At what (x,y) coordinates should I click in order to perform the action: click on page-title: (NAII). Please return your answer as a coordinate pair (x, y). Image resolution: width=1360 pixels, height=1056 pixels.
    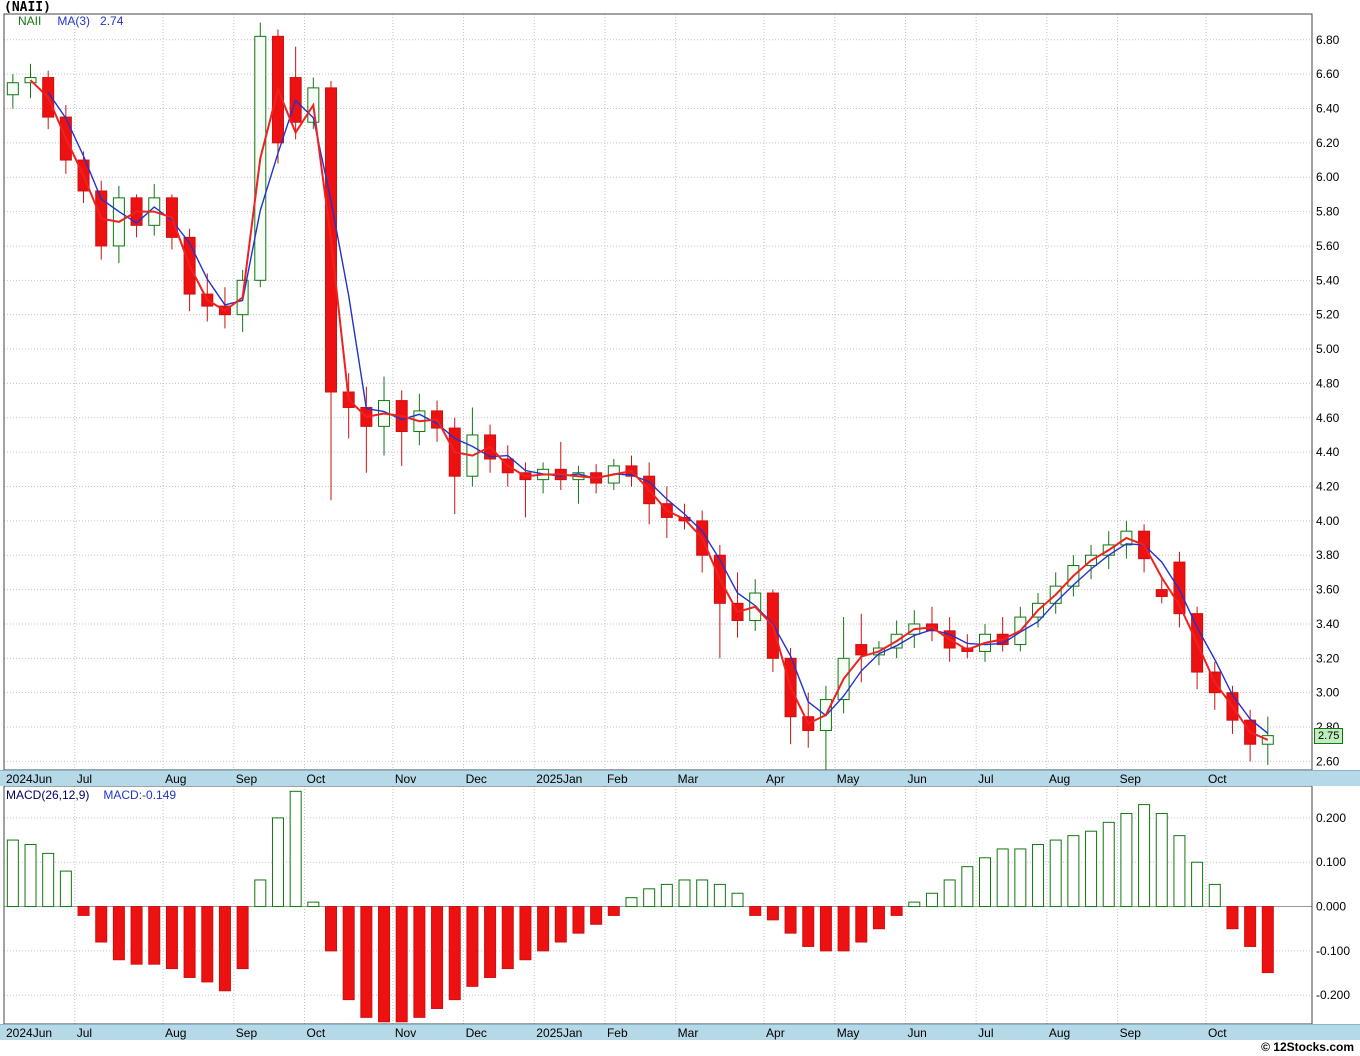
    Looking at the image, I should click on (27, 7).